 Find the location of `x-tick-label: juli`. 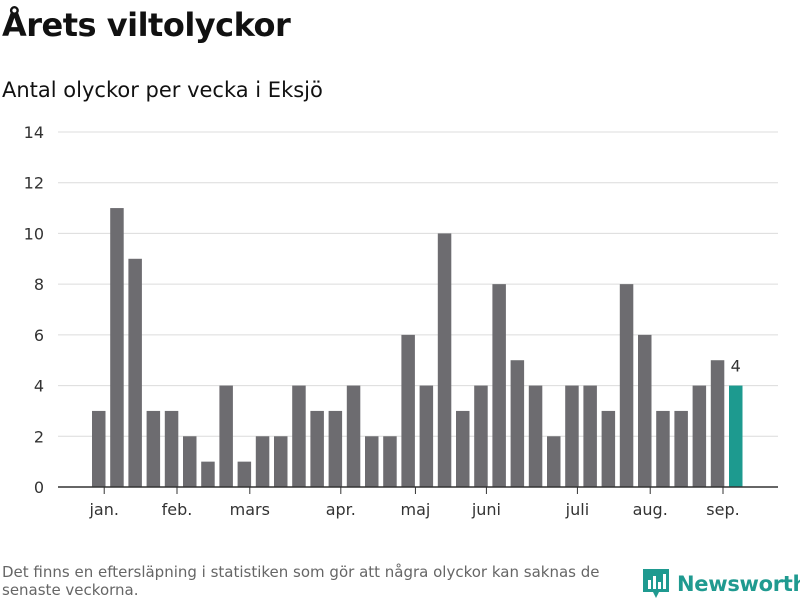

x-tick-label: juli is located at coordinates (577, 509).